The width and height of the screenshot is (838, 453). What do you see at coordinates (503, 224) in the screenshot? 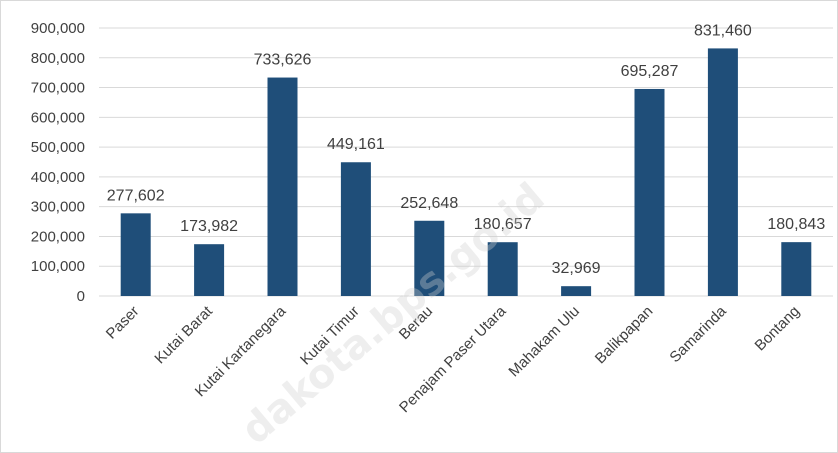
I see `data-label: 180,657` at bounding box center [503, 224].